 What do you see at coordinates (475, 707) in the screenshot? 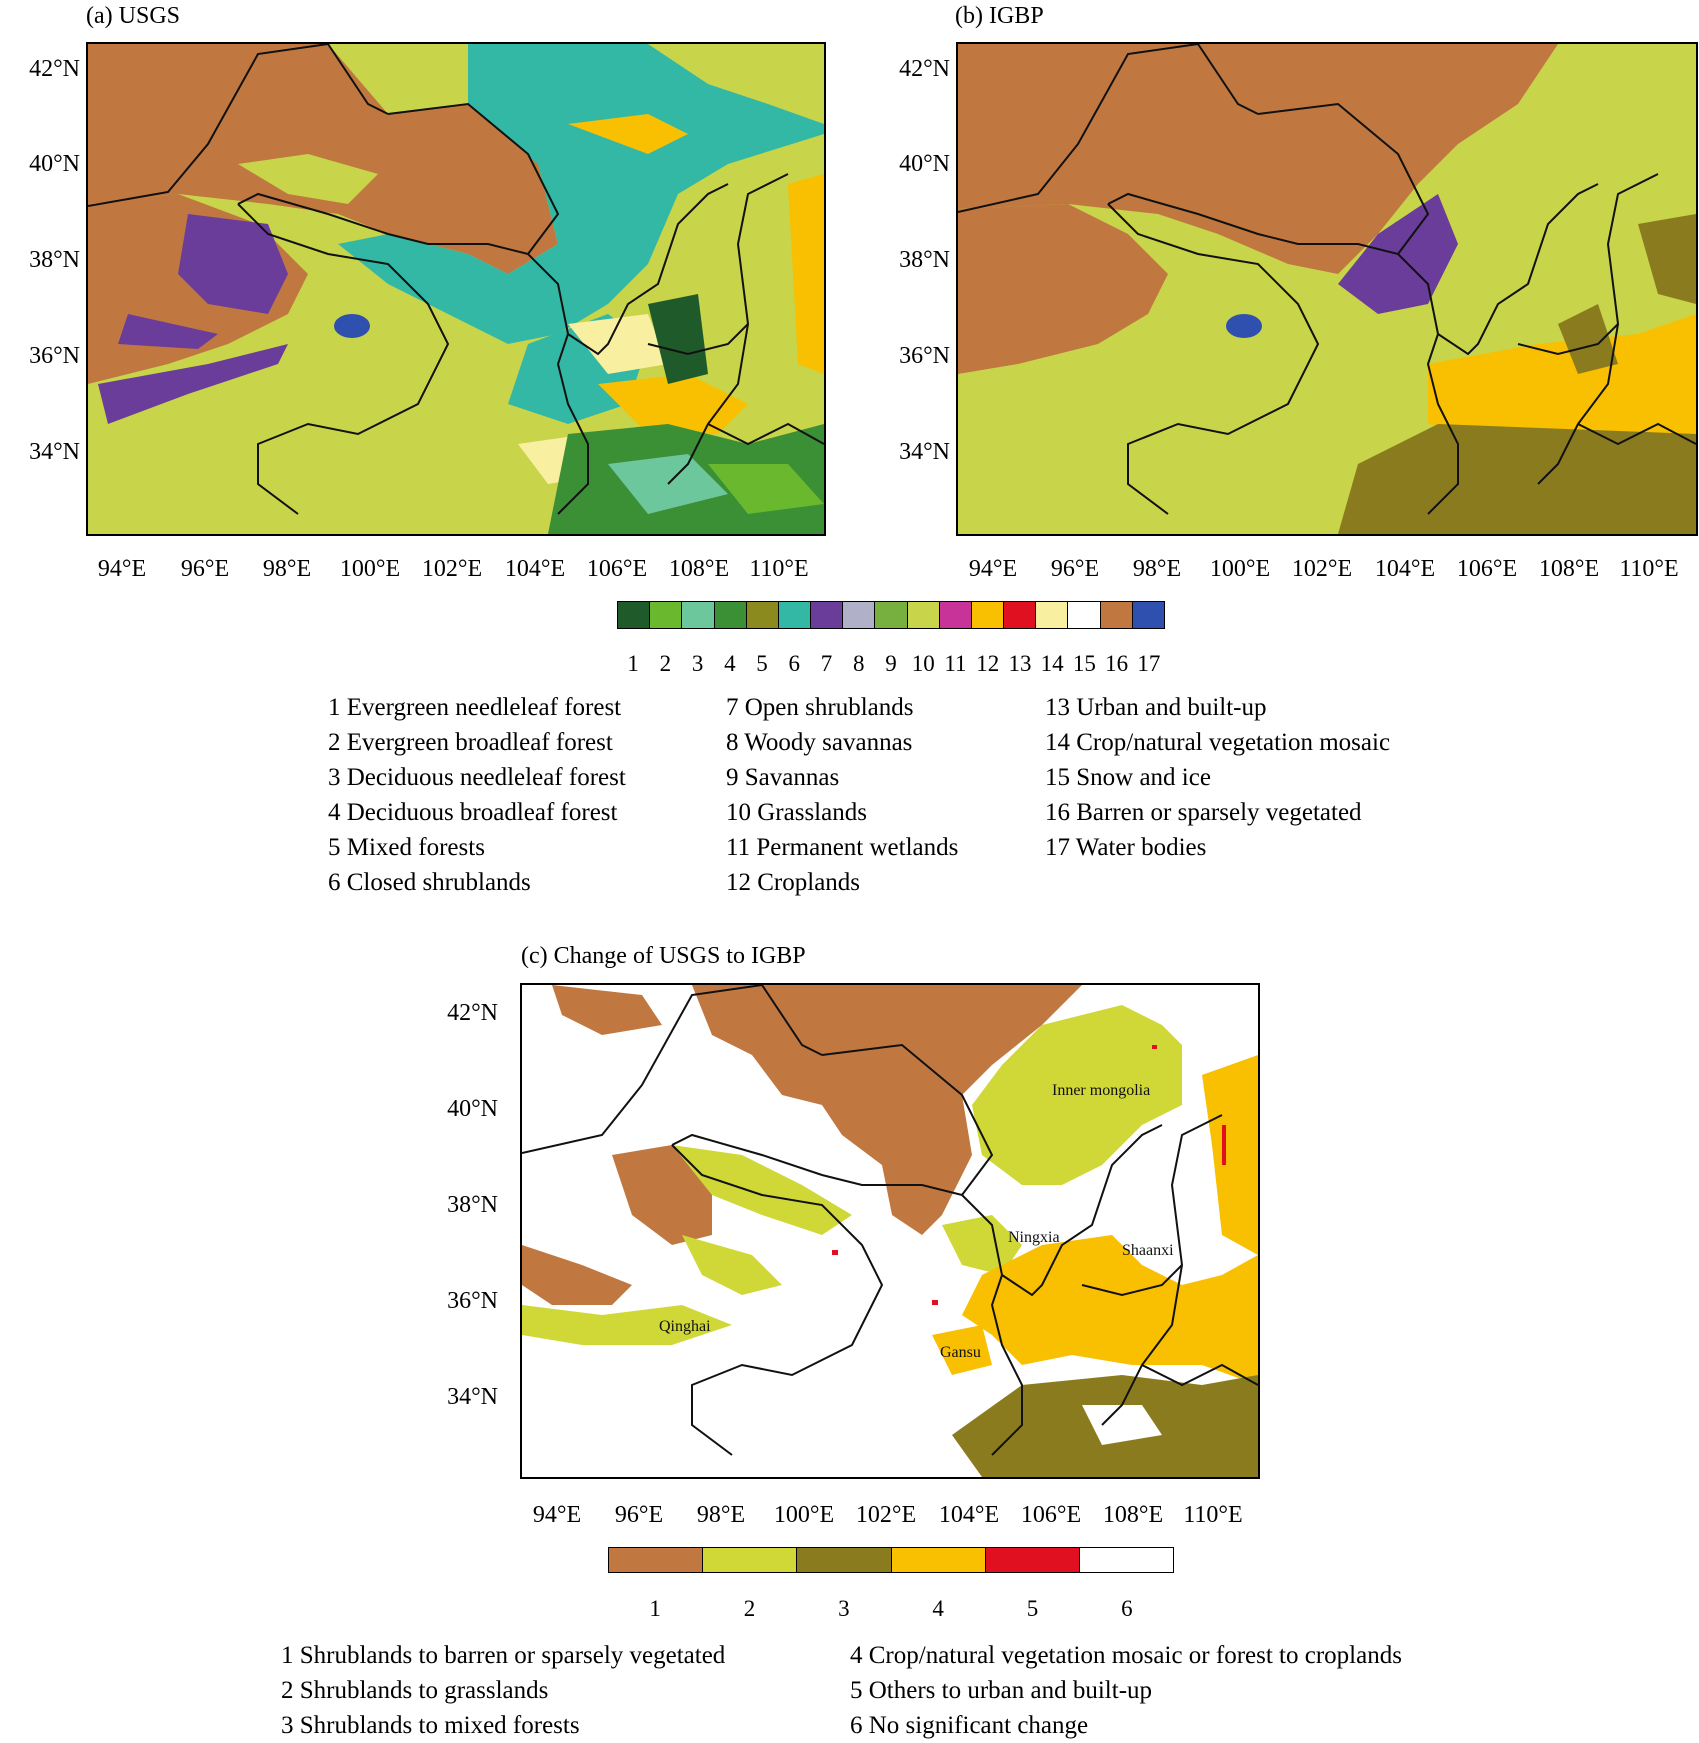
I see `legend-entry: 1 Evergreen needleleaf forest` at bounding box center [475, 707].